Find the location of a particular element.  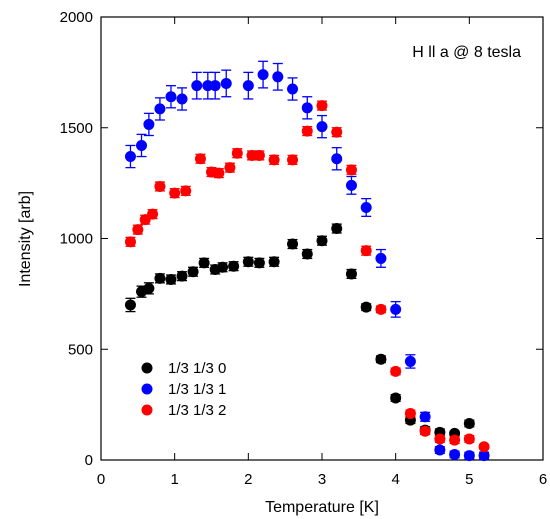

x-tick-label: 5 is located at coordinates (469, 479).